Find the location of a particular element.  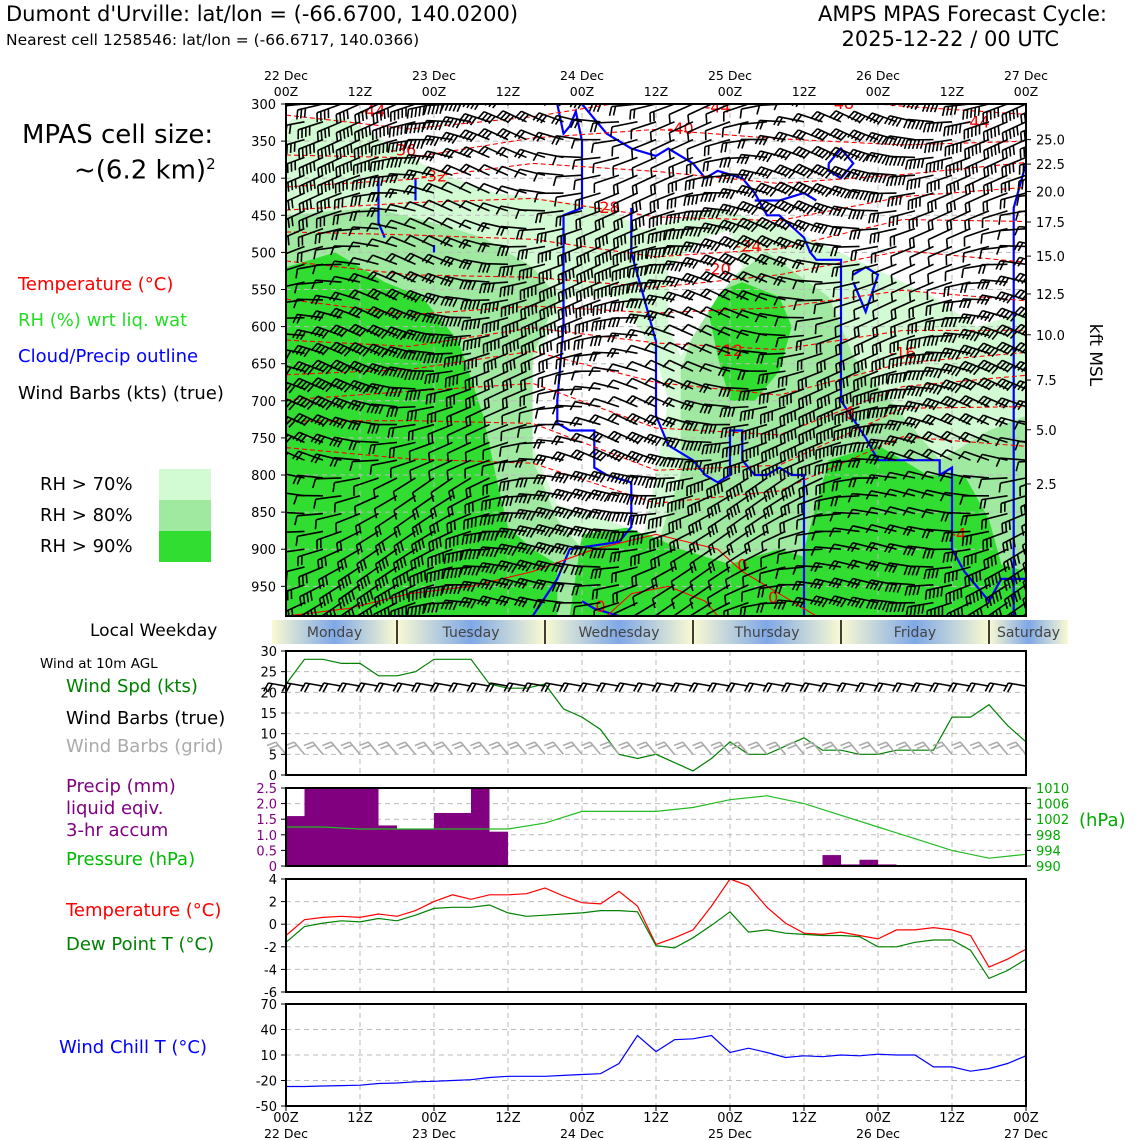

top-hour-label: 00Z is located at coordinates (286, 91).